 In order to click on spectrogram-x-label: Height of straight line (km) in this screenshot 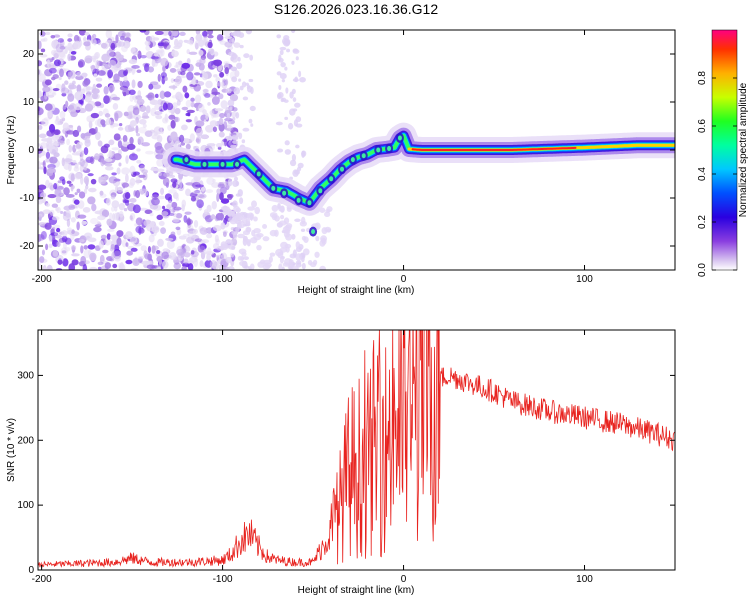, I will do `click(356, 290)`.